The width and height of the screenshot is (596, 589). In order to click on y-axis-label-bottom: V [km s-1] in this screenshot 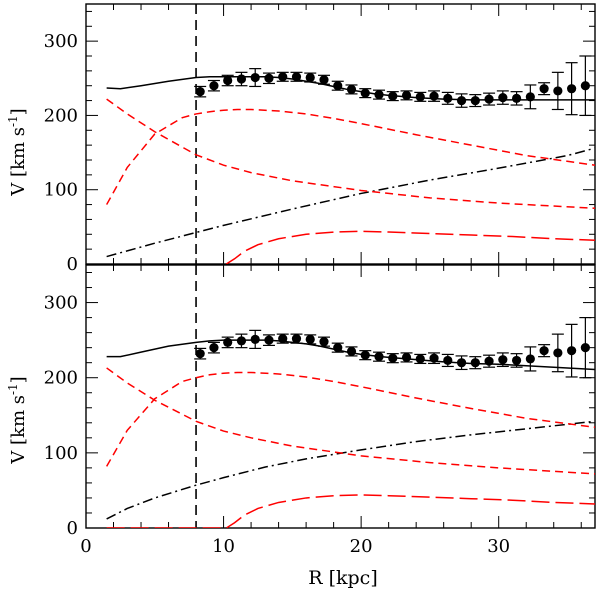, I will do `click(17, 420)`.